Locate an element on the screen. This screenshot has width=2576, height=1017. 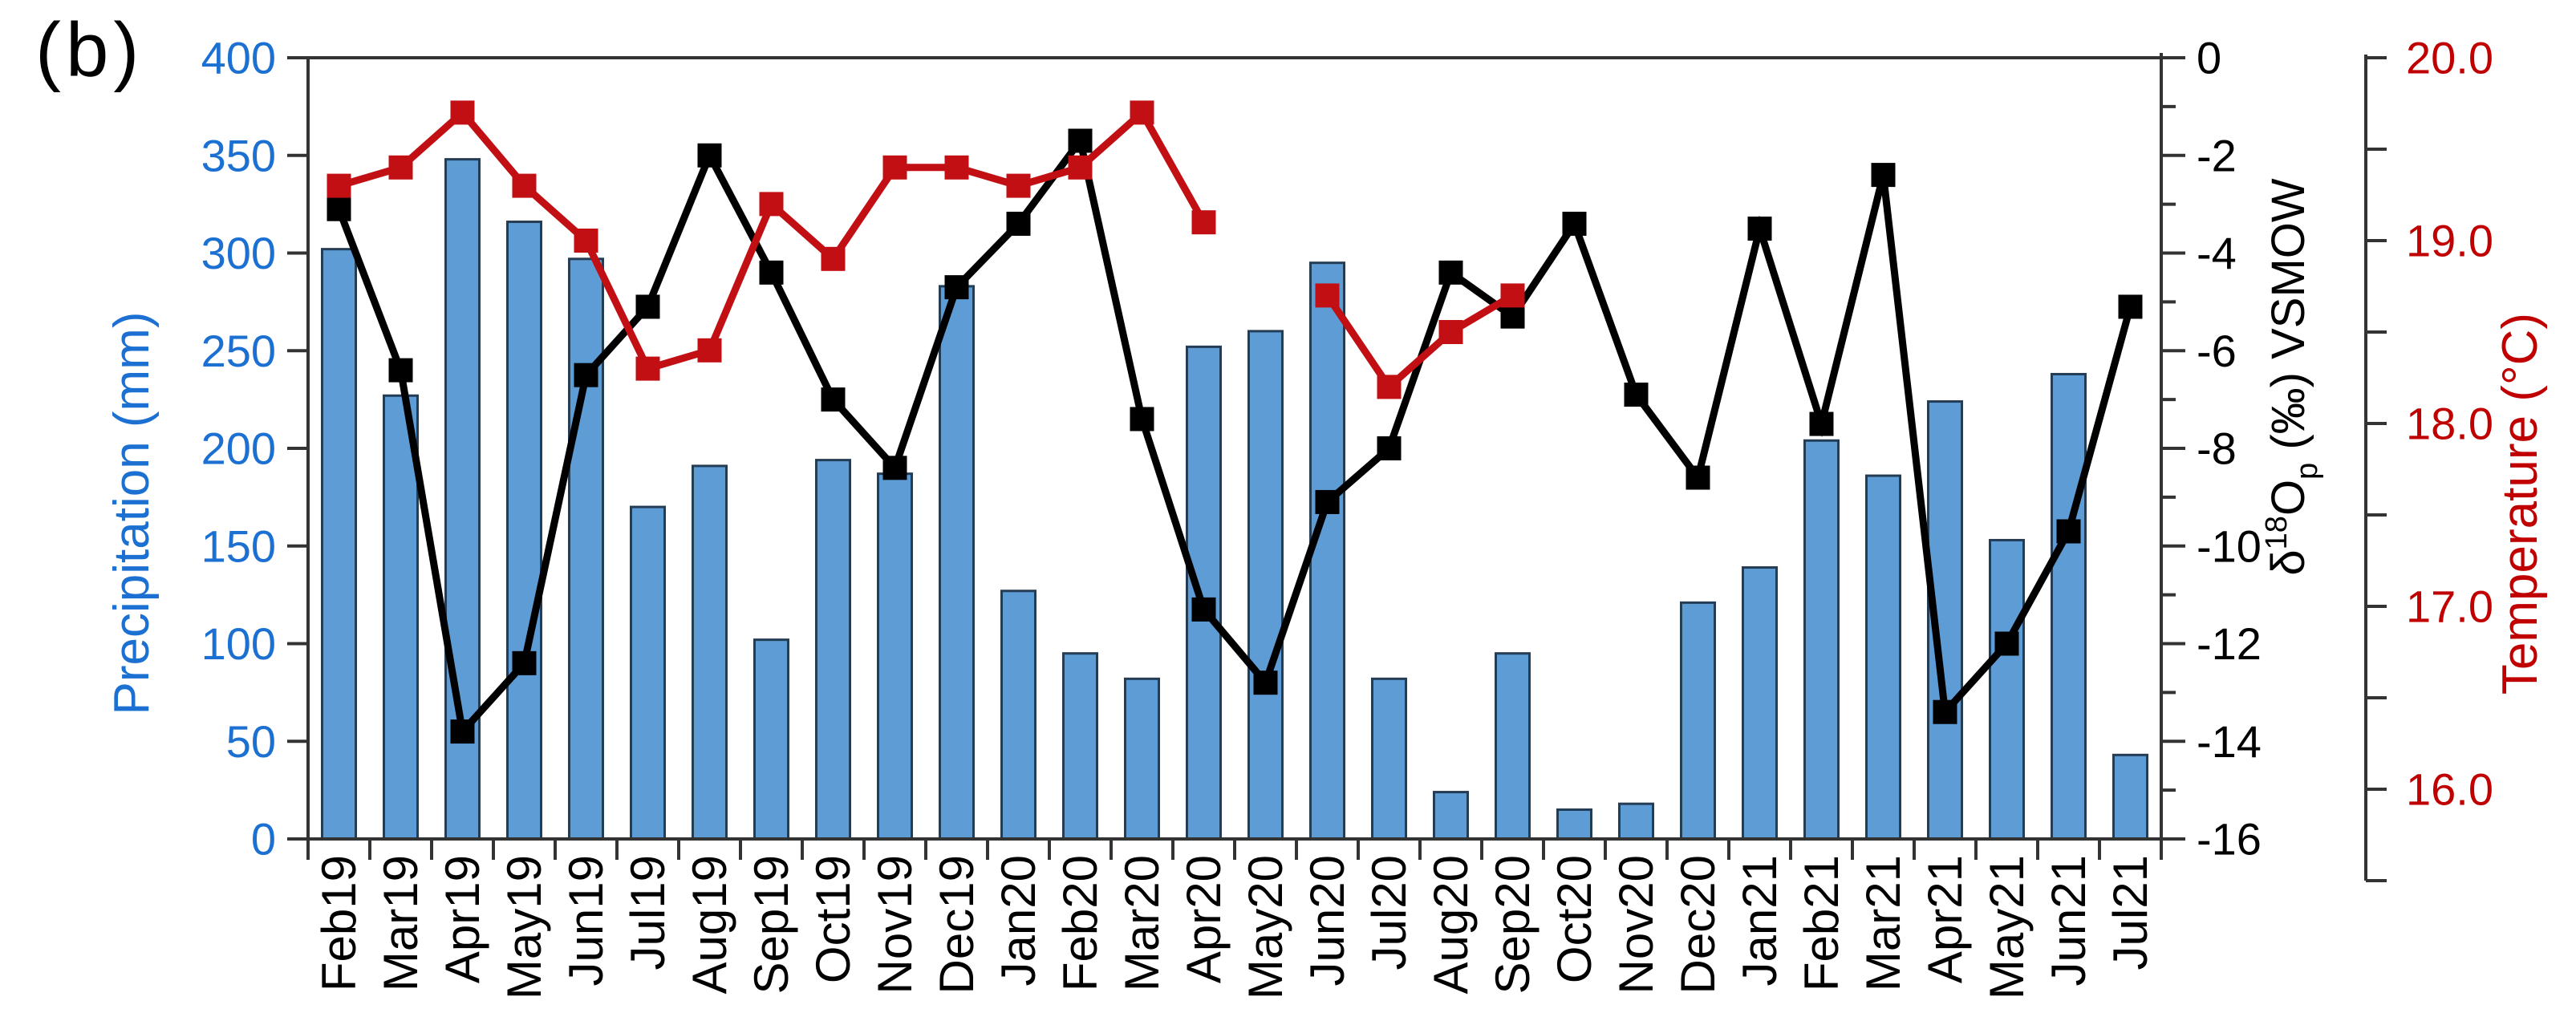
d18o-axis-tick-label: -8 is located at coordinates (2217, 448).